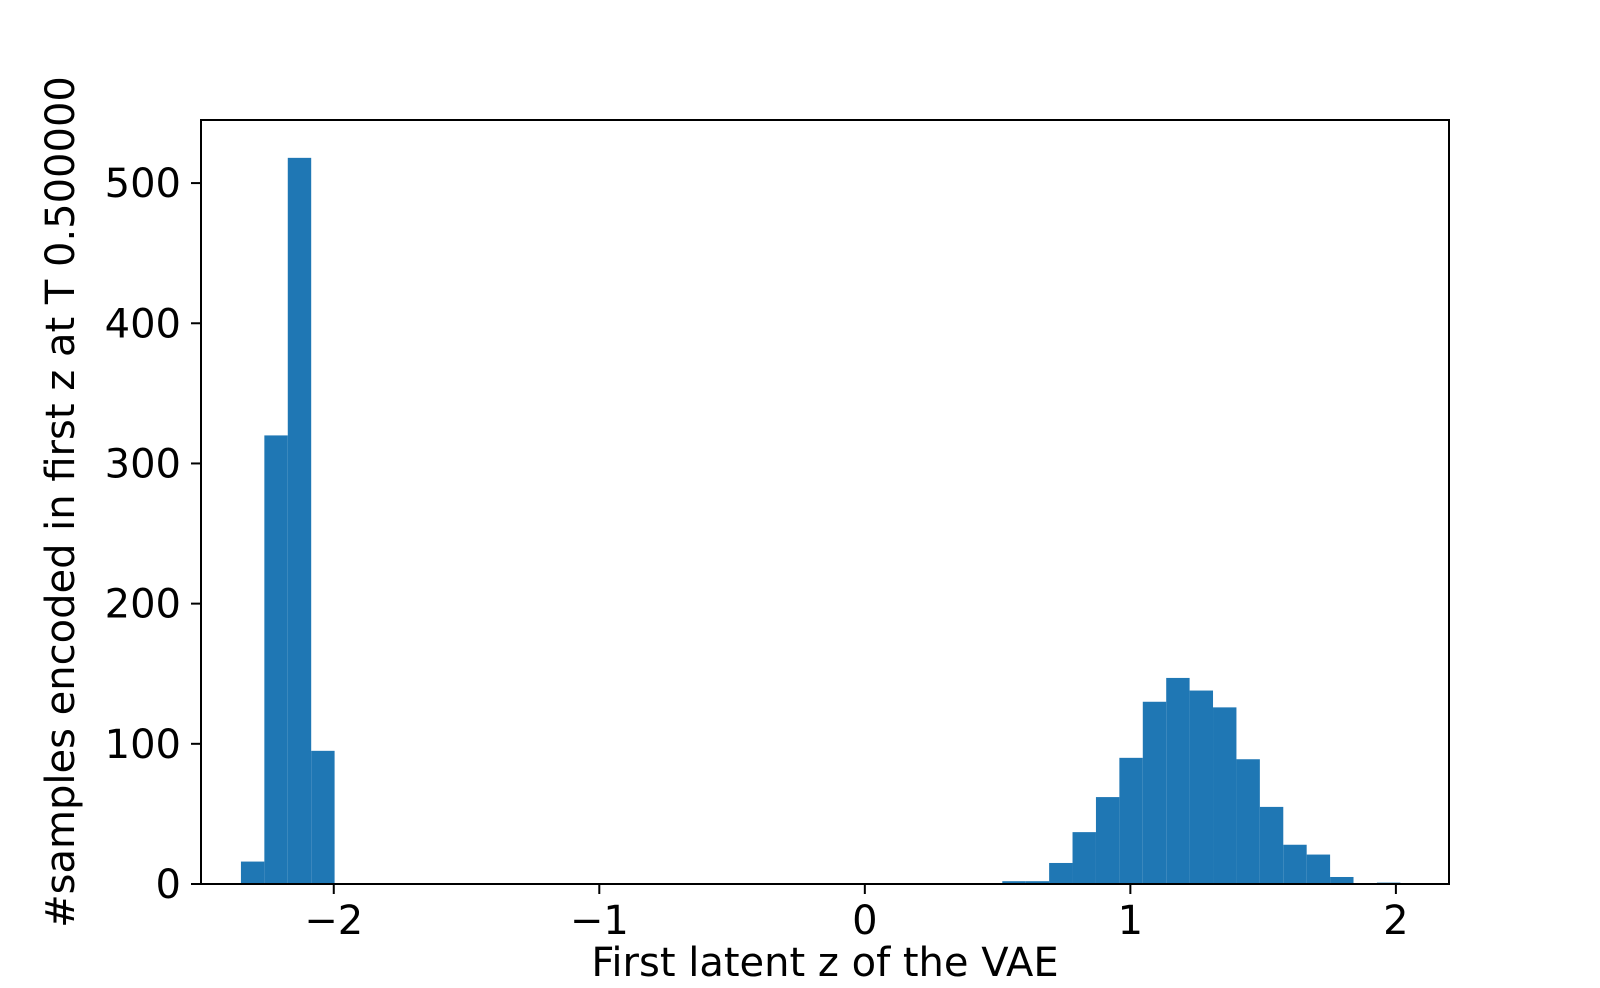  What do you see at coordinates (143, 324) in the screenshot?
I see `y-tick-label: 400` at bounding box center [143, 324].